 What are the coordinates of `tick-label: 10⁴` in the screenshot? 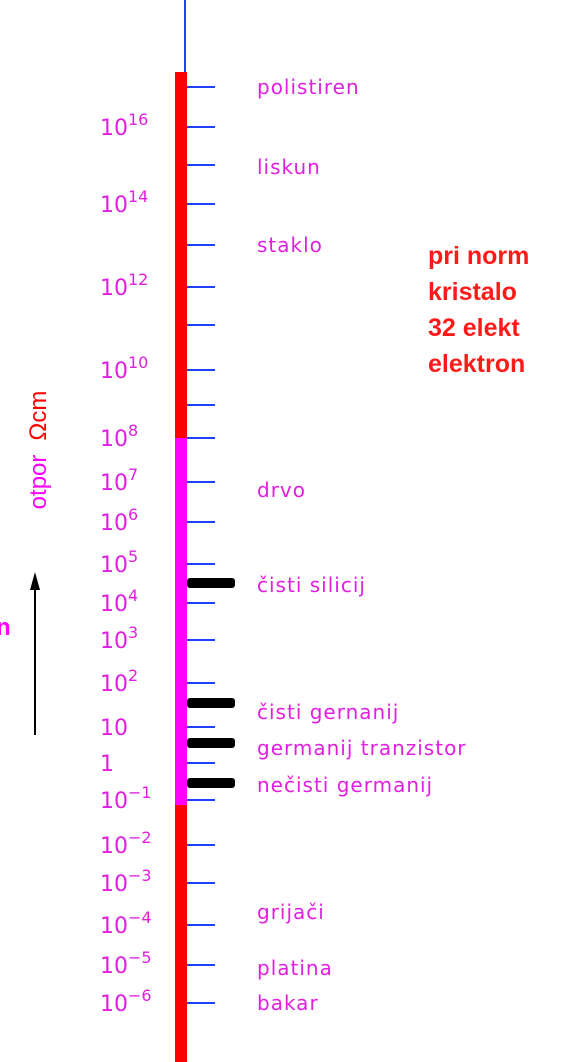 It's located at (119, 601).